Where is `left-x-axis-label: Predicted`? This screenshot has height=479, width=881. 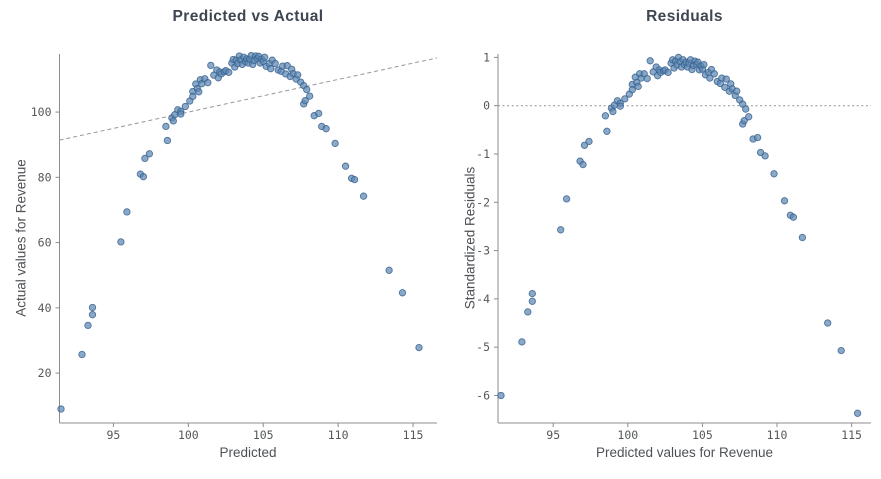 left-x-axis-label: Predicted is located at coordinates (248, 452).